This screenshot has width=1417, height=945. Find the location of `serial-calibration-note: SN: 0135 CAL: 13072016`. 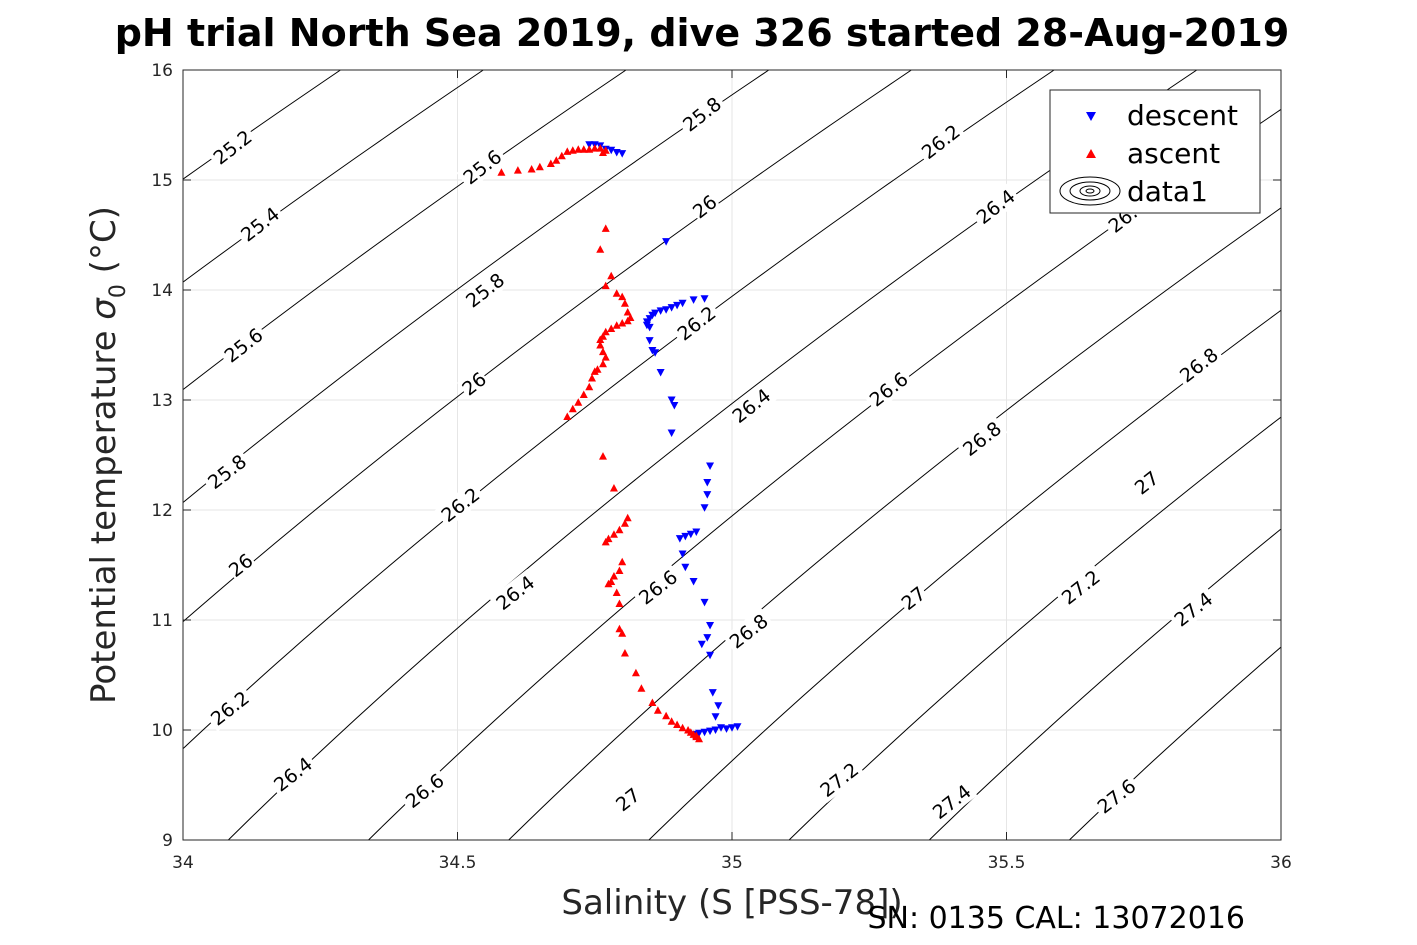

serial-calibration-note: SN: 0135 CAL: 13072016 is located at coordinates (1056, 918).